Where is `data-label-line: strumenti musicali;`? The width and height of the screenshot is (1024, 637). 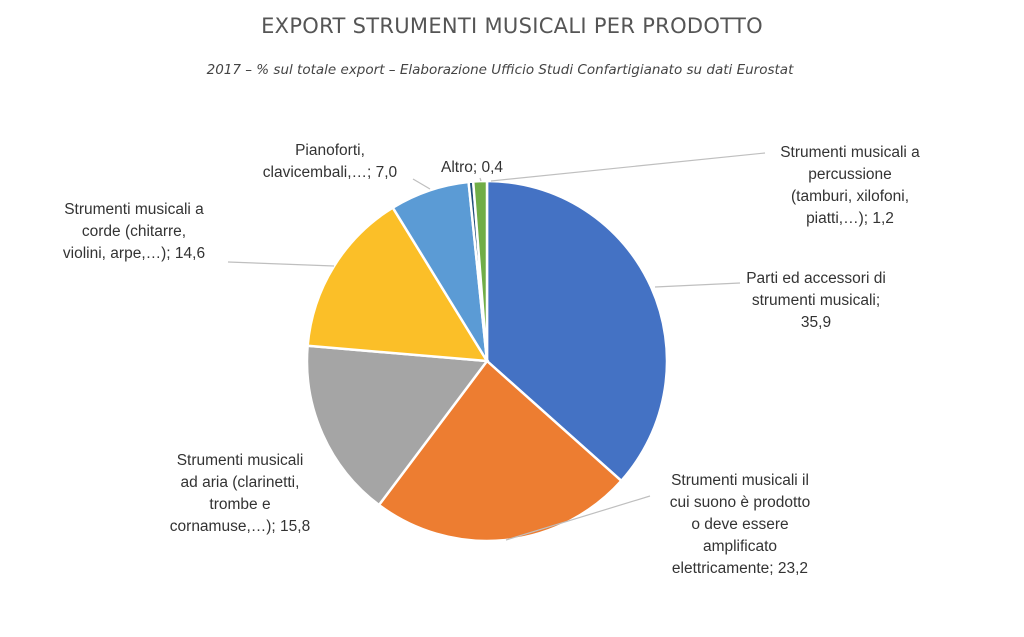 data-label-line: strumenti musicali; is located at coordinates (816, 300).